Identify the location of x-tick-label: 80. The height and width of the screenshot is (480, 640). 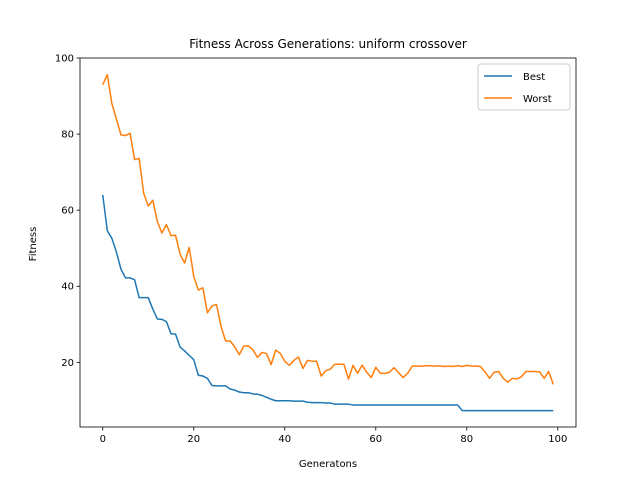
(466, 439).